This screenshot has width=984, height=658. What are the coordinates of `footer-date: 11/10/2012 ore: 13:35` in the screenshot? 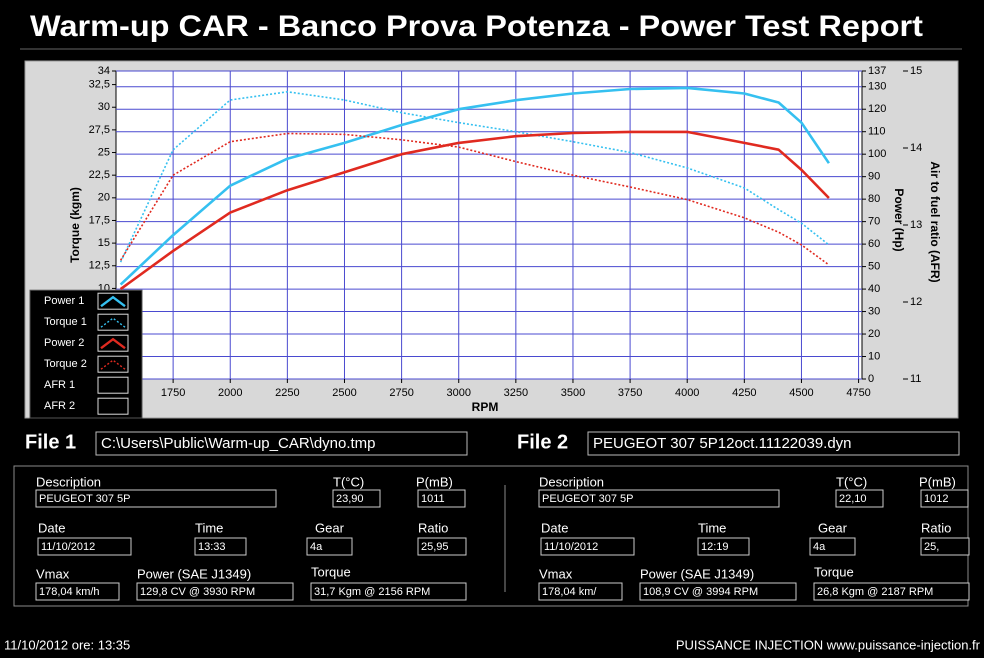 It's located at (67, 644).